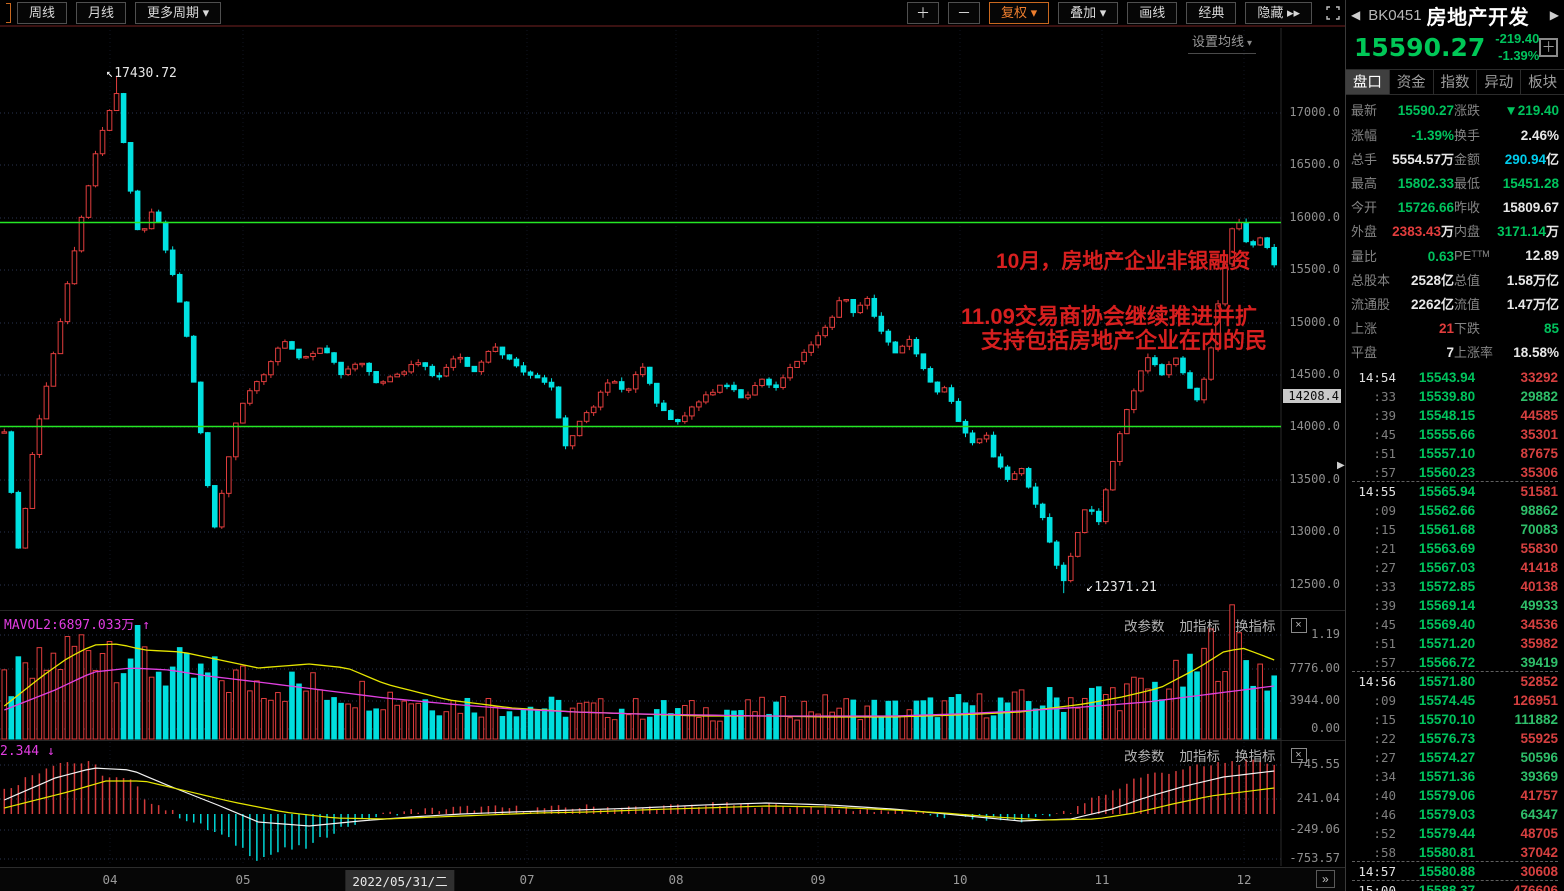 The image size is (1564, 891). Describe the element at coordinates (178, 12) in the screenshot. I see `more-periods-dropdown: 更多周期 ▾` at that location.